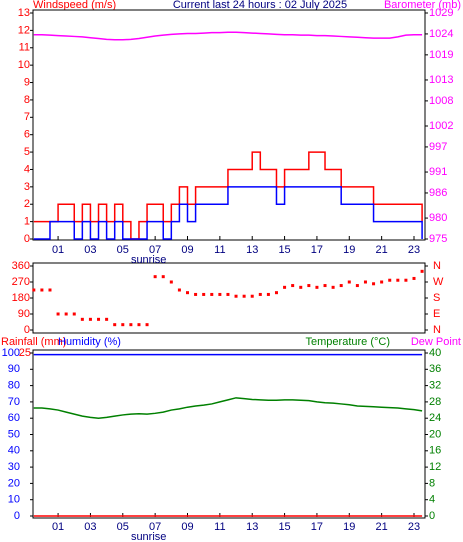 The image size is (463, 542). What do you see at coordinates (435, 402) in the screenshot?
I see `y2-tick-label: 28` at bounding box center [435, 402].